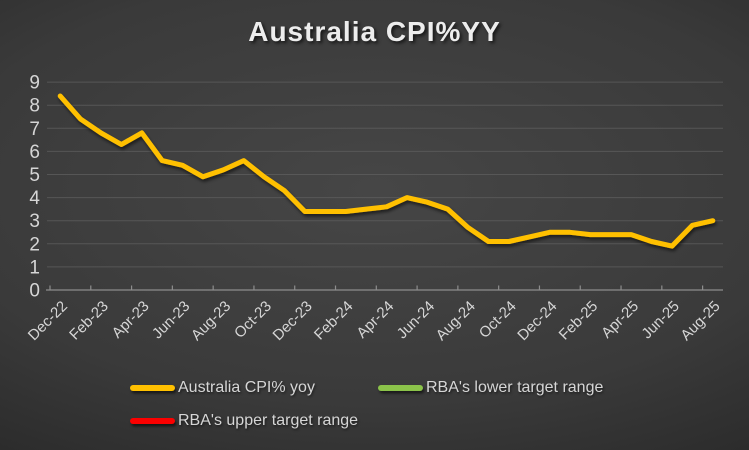 This screenshot has height=450, width=749. Describe the element at coordinates (334, 321) in the screenshot. I see `x-tick-label: Feb-24` at that location.